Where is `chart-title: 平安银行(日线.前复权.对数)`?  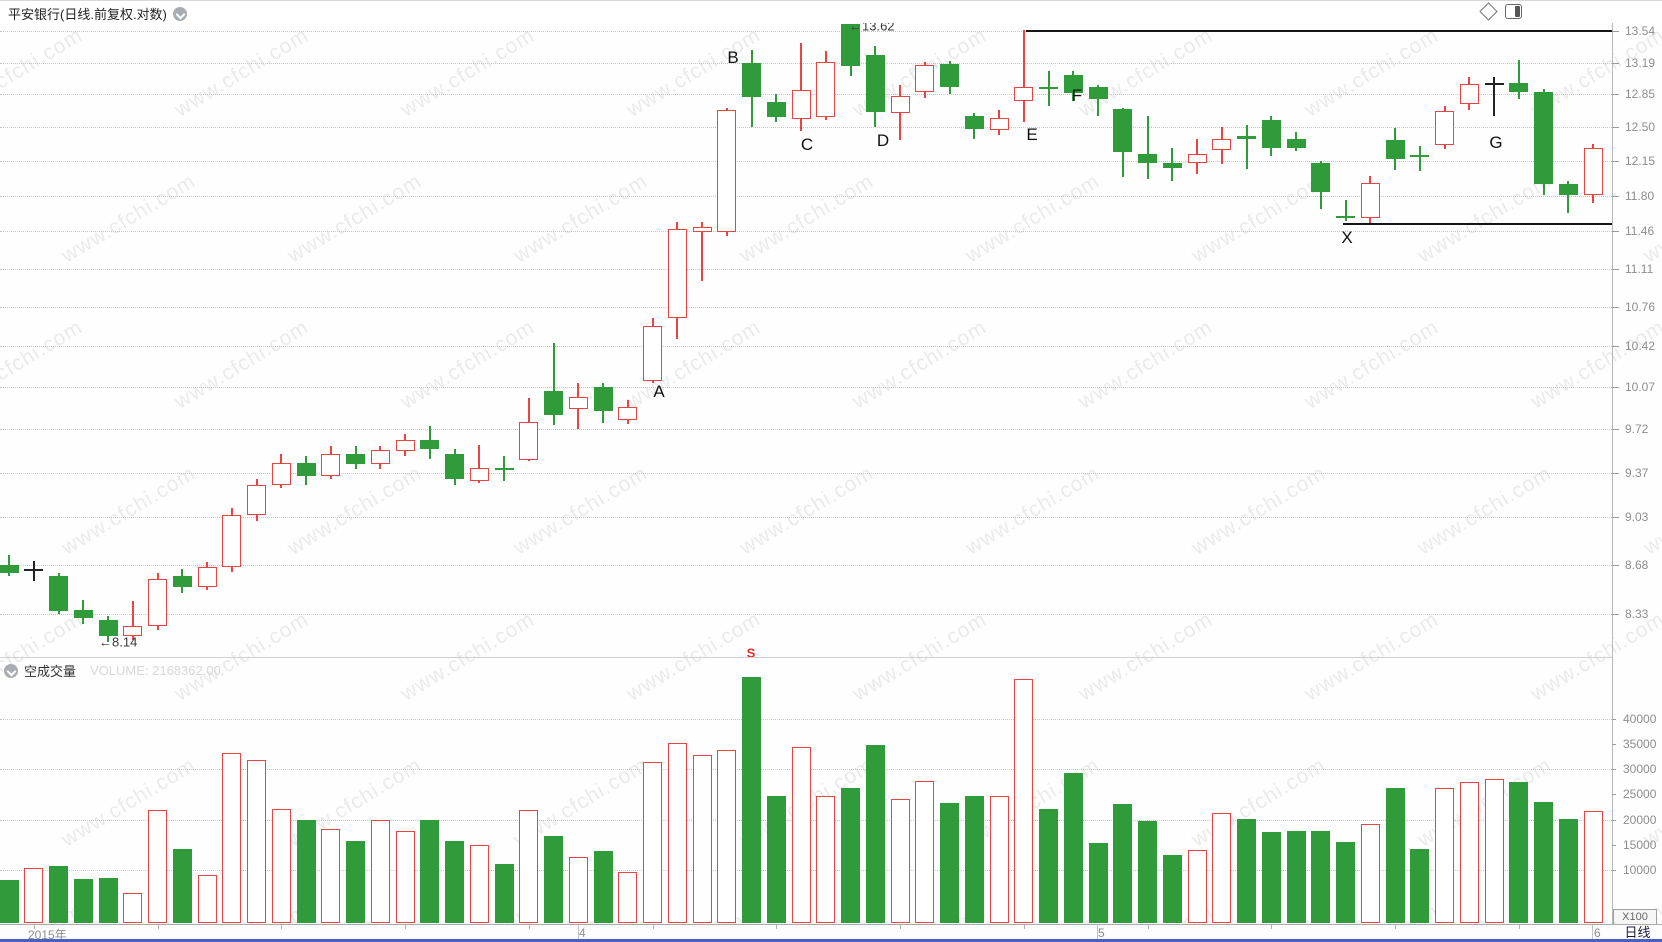
chart-title: 平安银行(日线.前复权.对数) is located at coordinates (87, 14).